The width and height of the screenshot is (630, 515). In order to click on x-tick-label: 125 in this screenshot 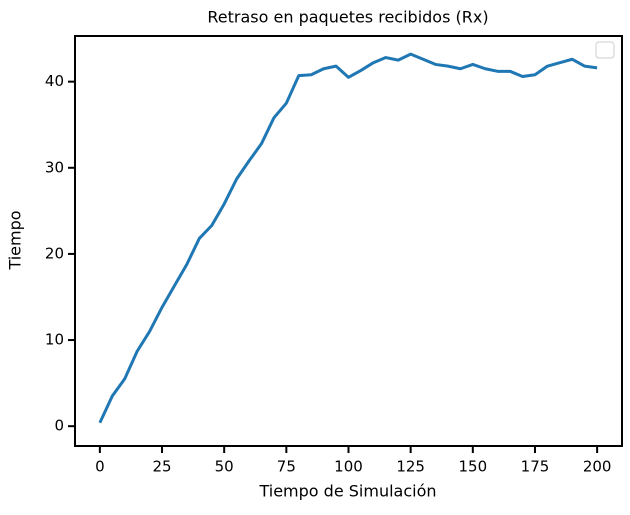, I will do `click(410, 467)`.